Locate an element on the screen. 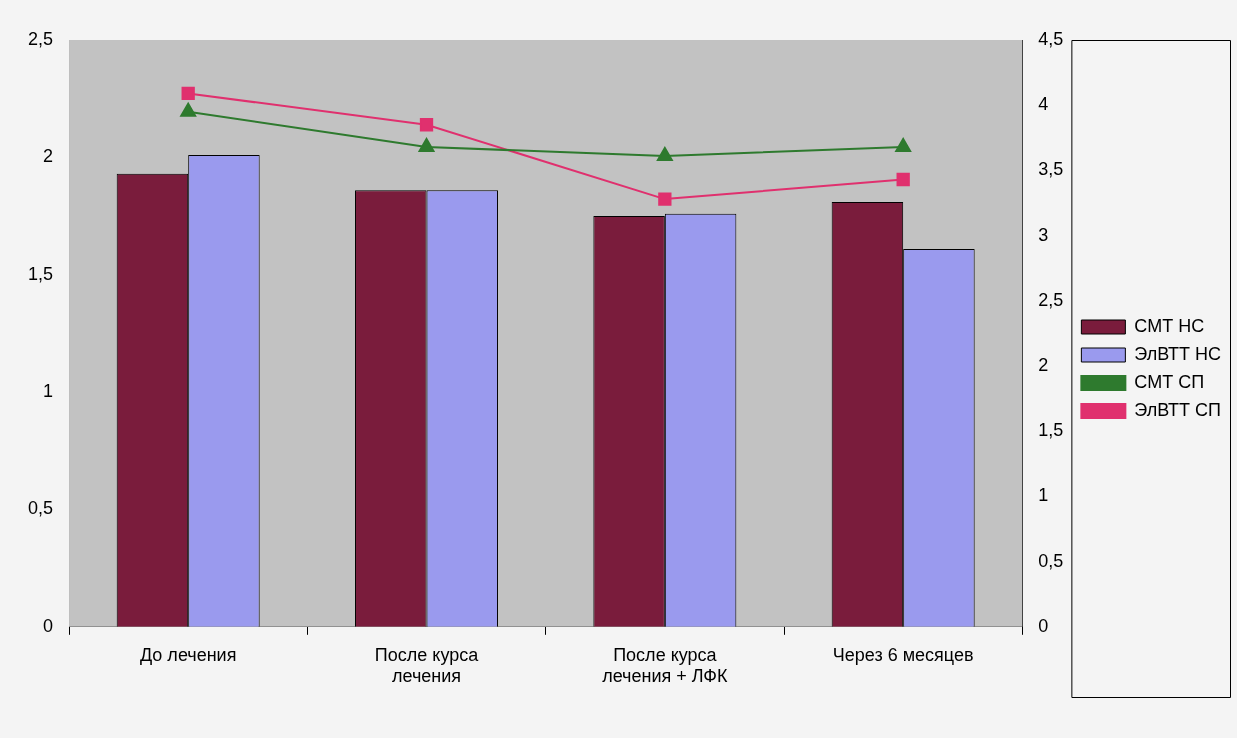  y-tick-label: 1,5 is located at coordinates (40, 273).